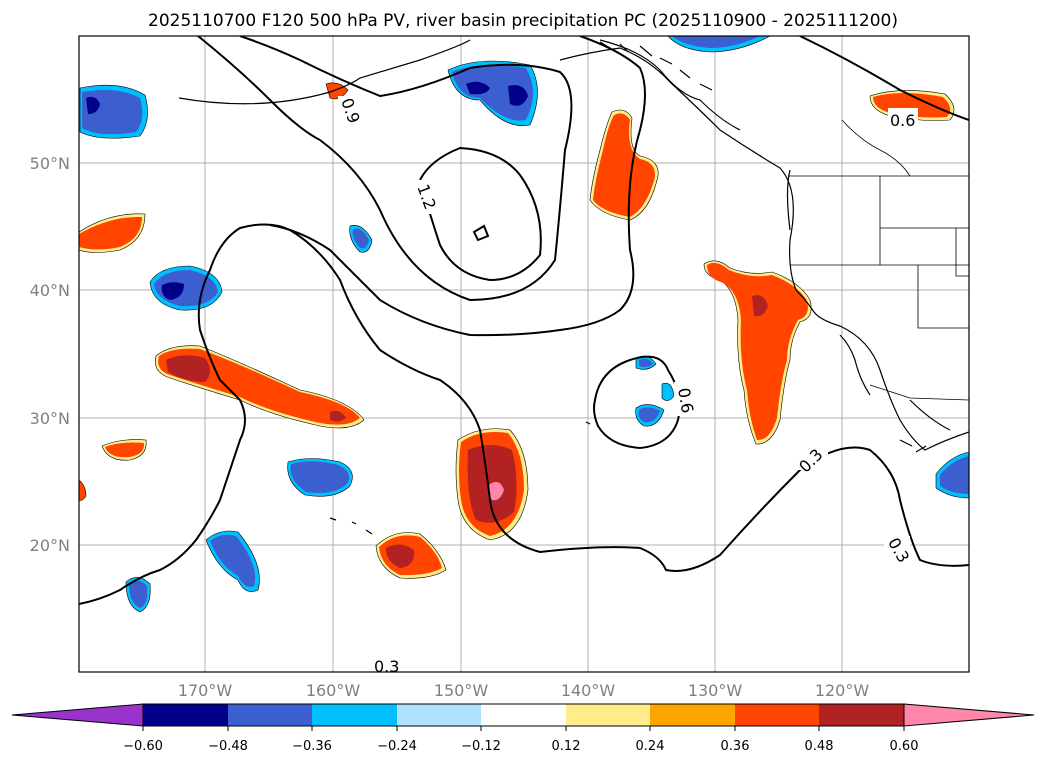  What do you see at coordinates (637, 402) in the screenshot?
I see `pv-contour-0.6-small` at bounding box center [637, 402].